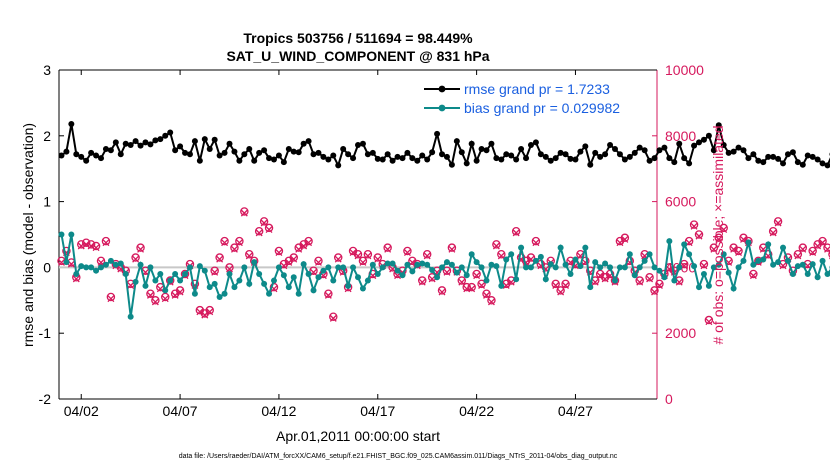 Image resolution: width=830 pixels, height=470 pixels. Describe the element at coordinates (442, 108) in the screenshot. I see `legend-bias-marker` at that location.